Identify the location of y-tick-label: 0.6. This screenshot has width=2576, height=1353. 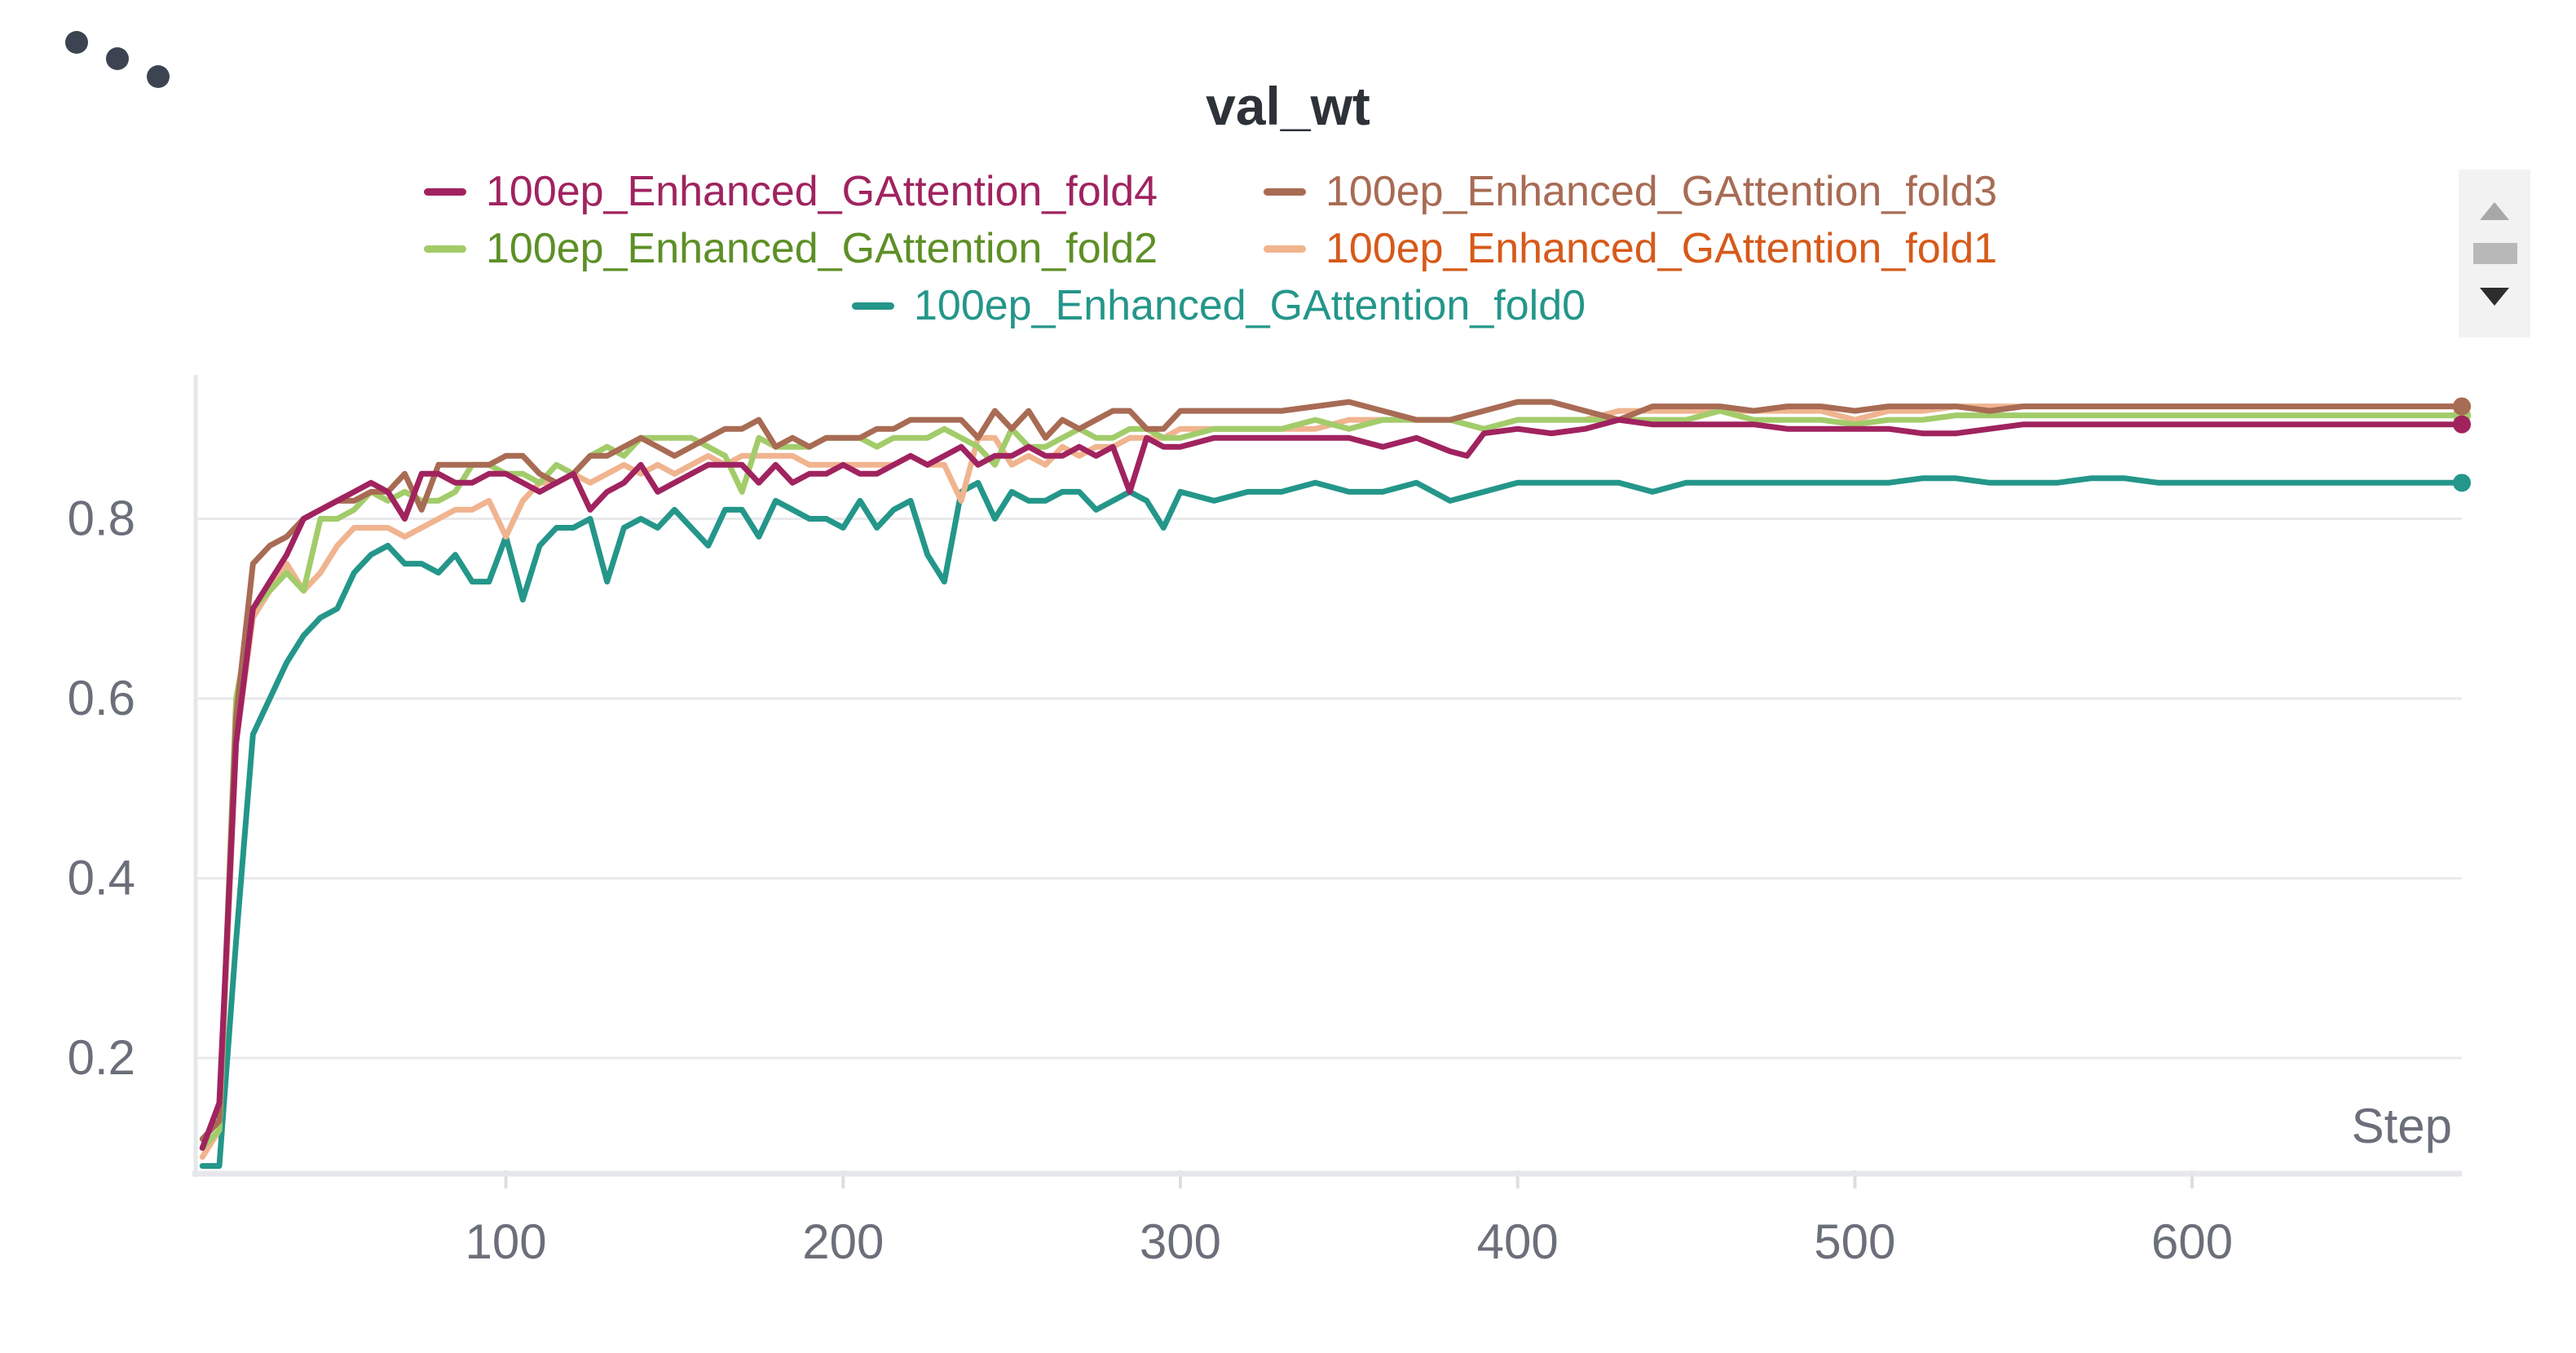
(101, 698).